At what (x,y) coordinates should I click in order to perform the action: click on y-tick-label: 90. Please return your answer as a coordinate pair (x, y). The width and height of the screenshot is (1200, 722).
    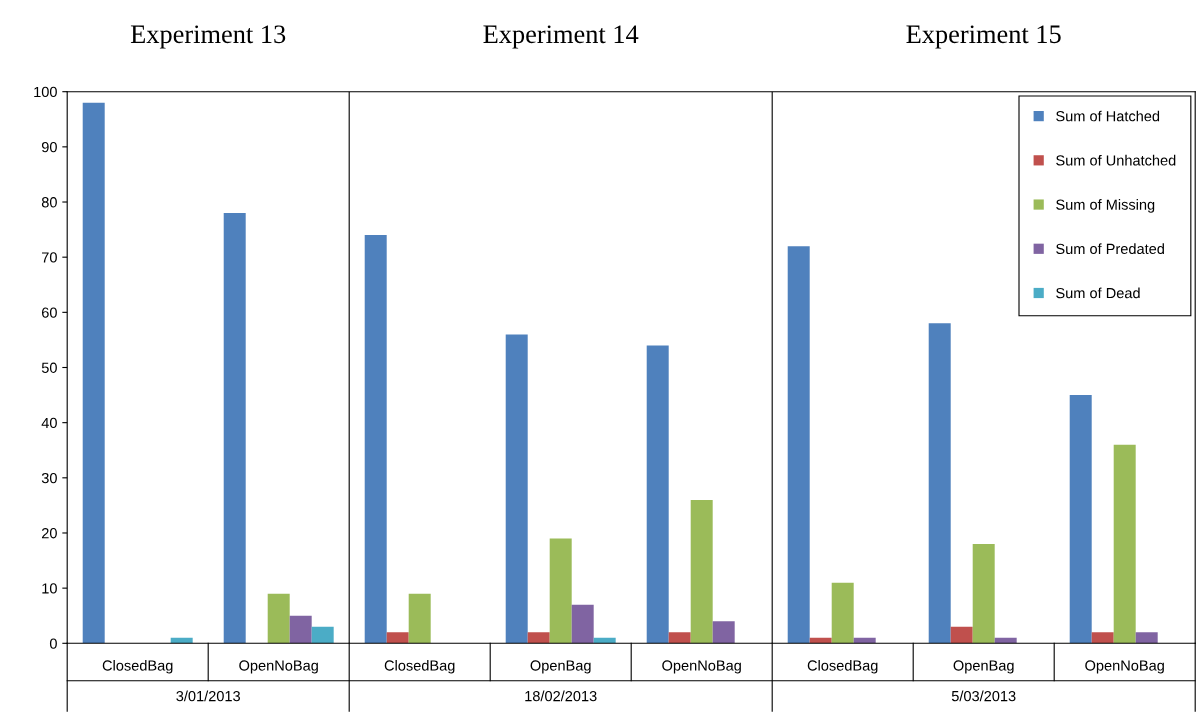
    Looking at the image, I should click on (49, 147).